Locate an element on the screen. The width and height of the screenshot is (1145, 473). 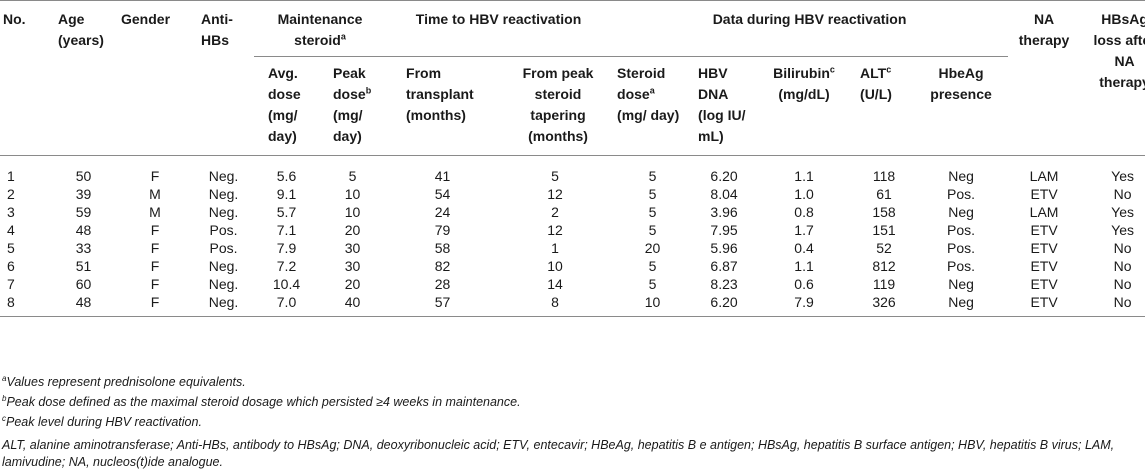
cell-peak-dose: 30 is located at coordinates (352, 266).